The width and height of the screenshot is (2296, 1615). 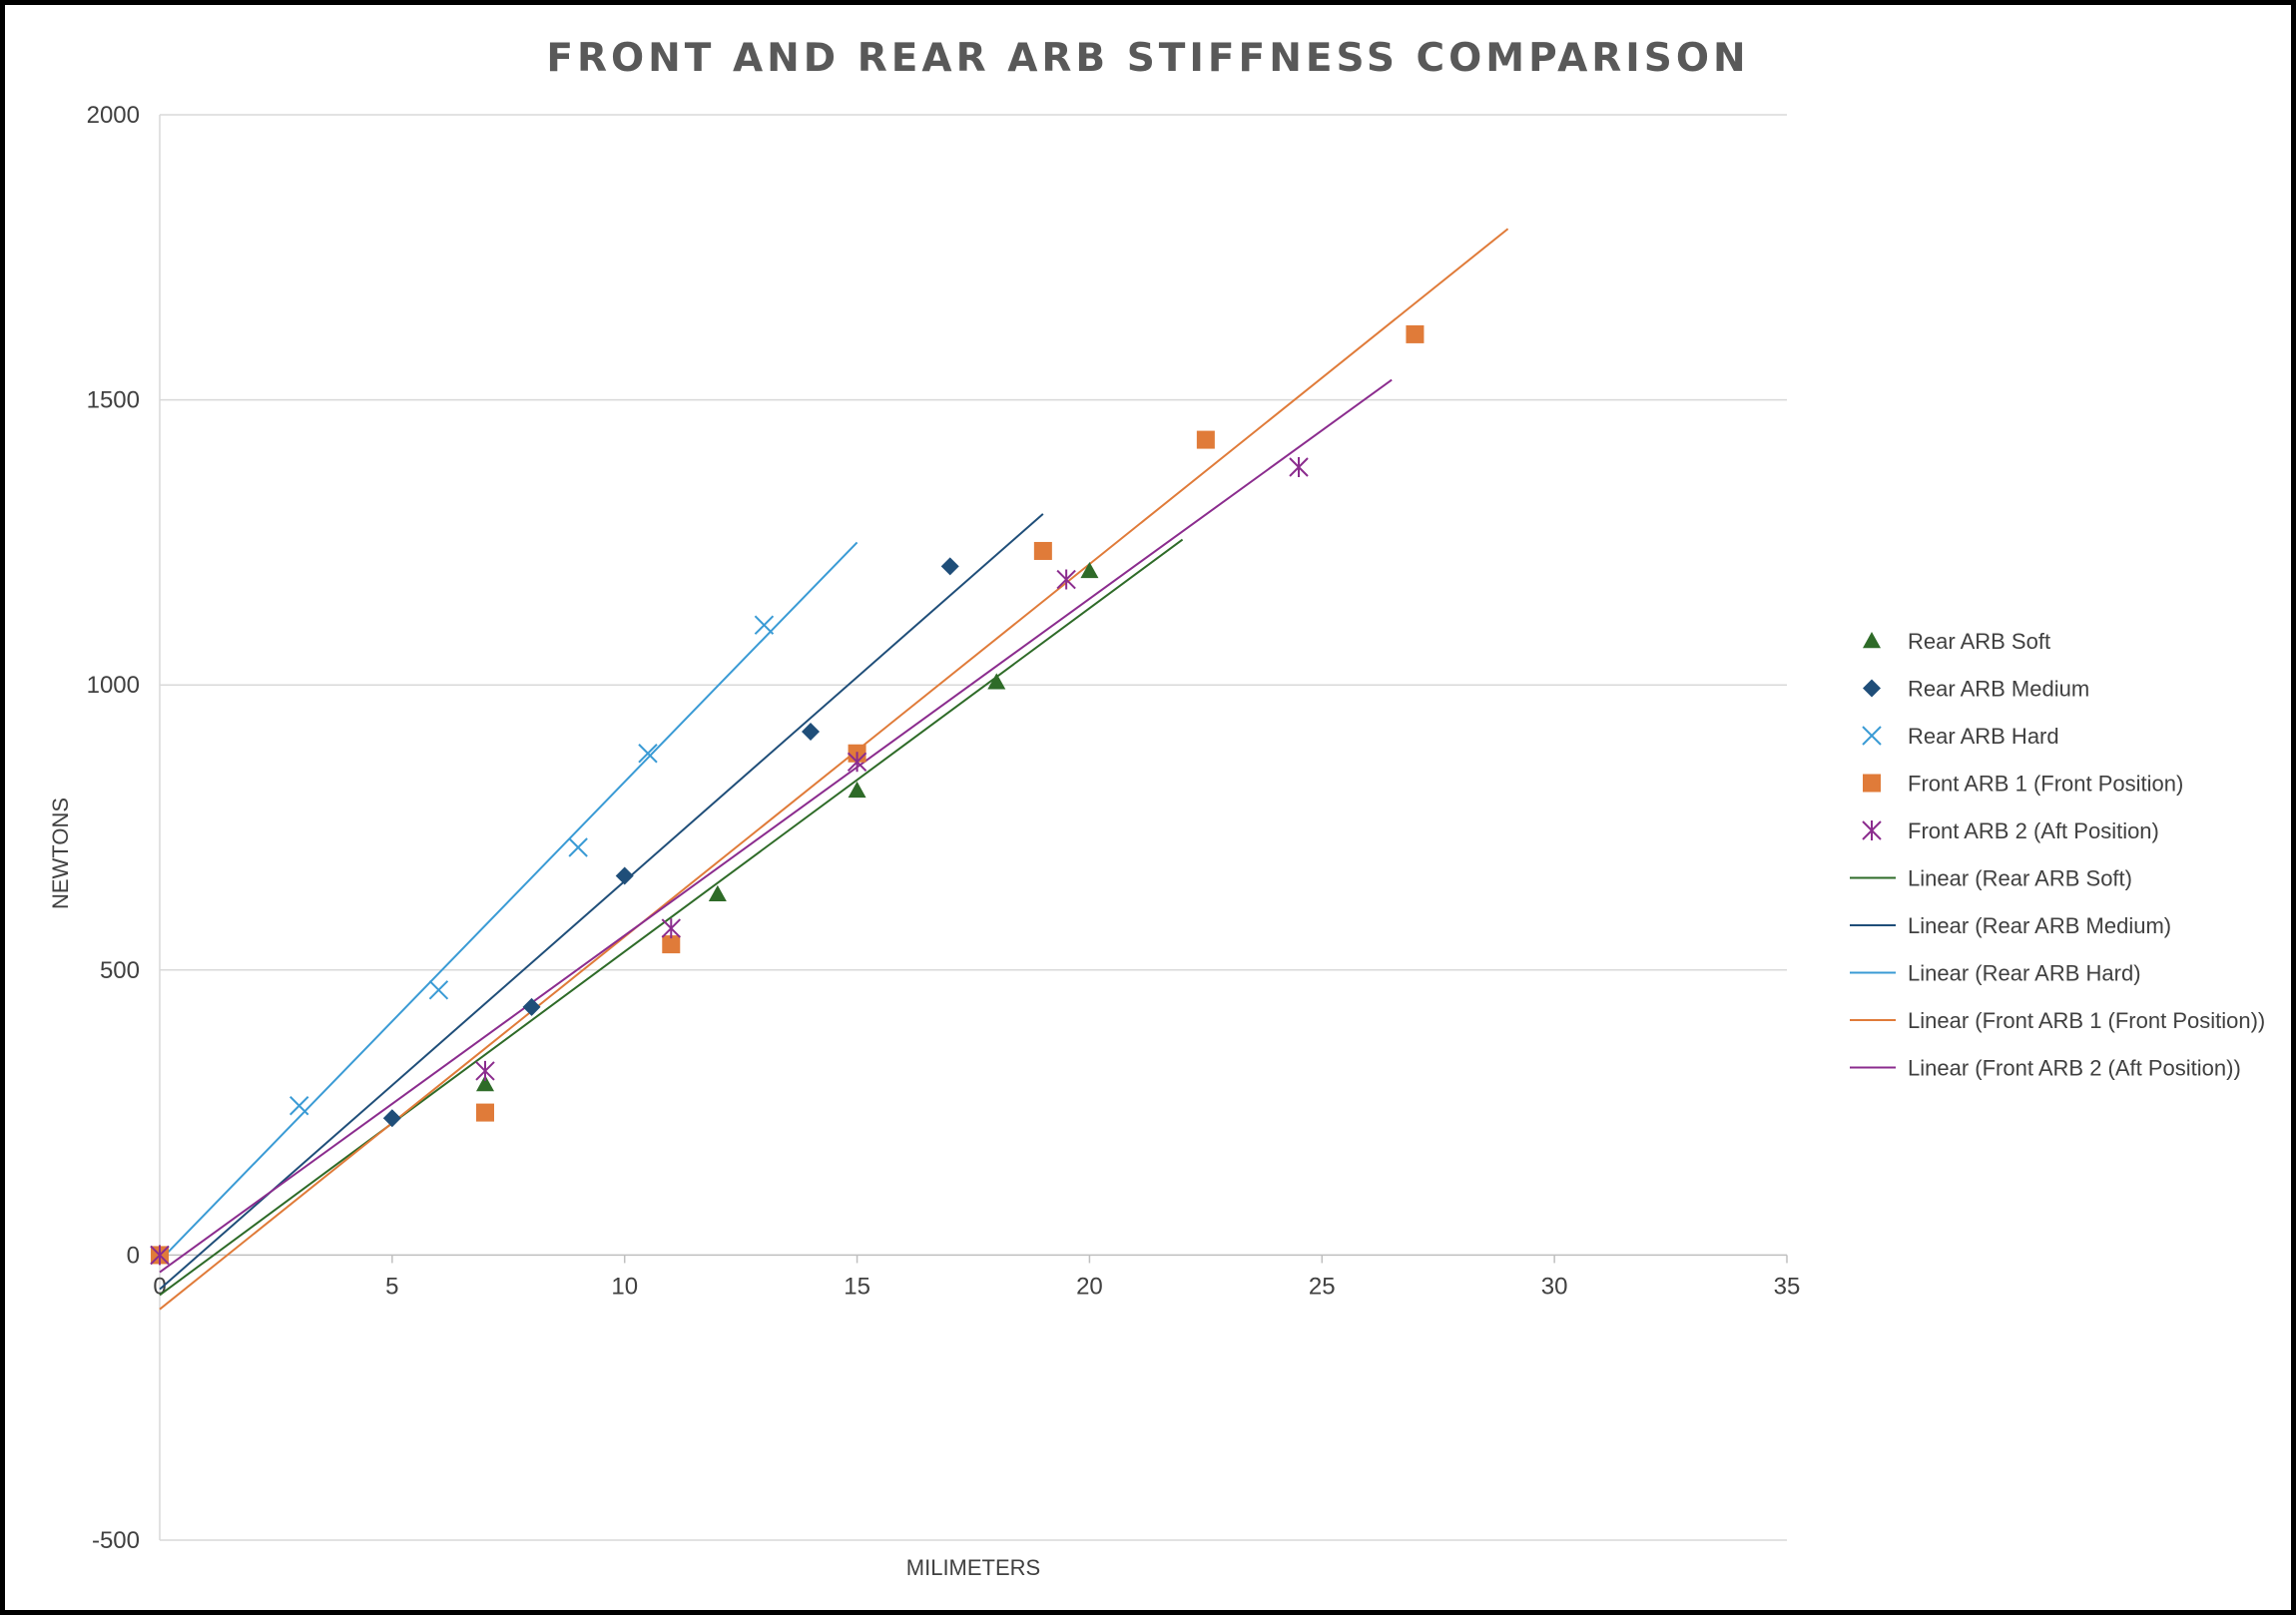 I want to click on y-tick-label: 500, so click(x=120, y=971).